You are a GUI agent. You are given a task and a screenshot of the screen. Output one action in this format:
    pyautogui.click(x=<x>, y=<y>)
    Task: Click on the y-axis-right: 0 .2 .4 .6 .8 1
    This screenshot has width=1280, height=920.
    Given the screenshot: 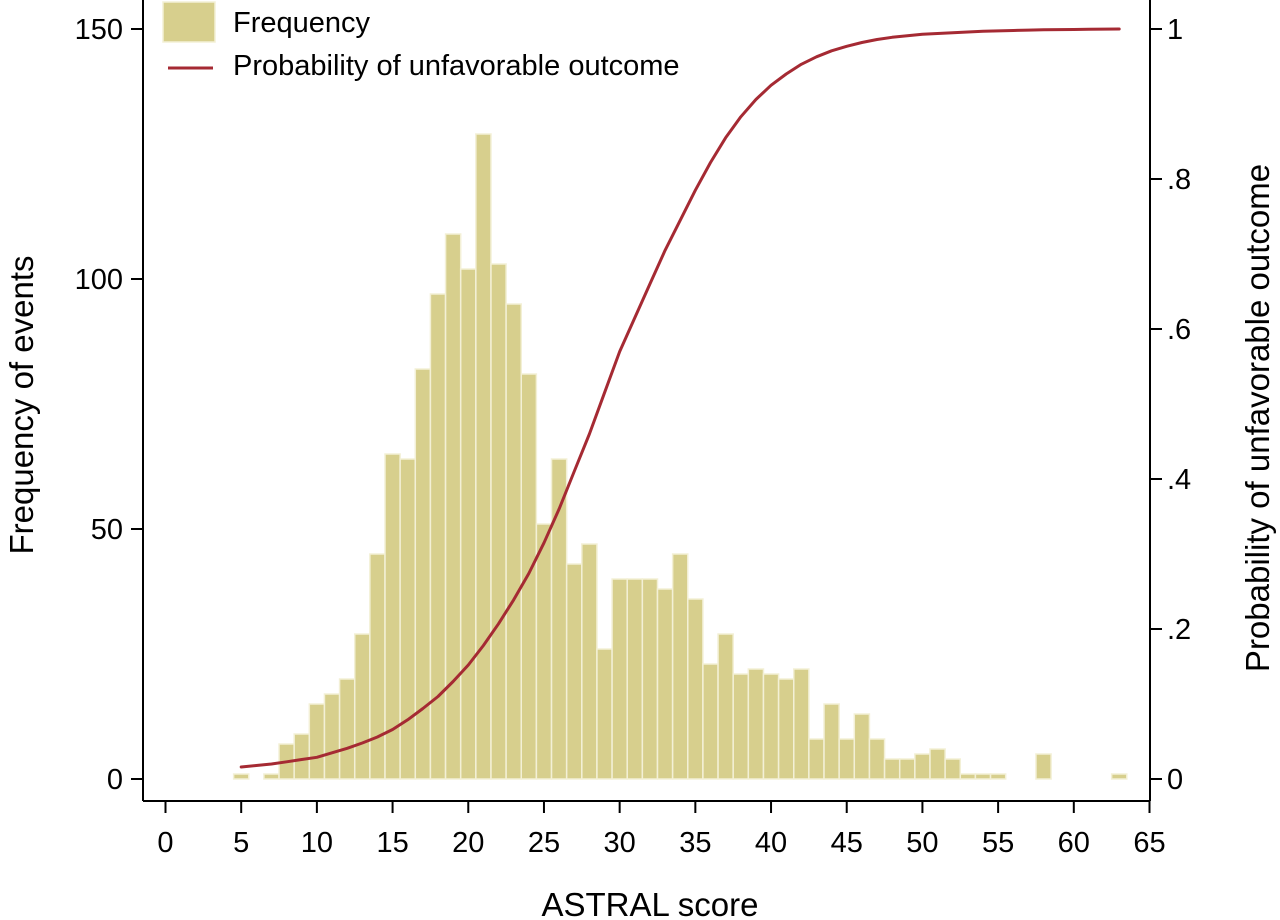 What is the action you would take?
    pyautogui.click(x=1170, y=405)
    